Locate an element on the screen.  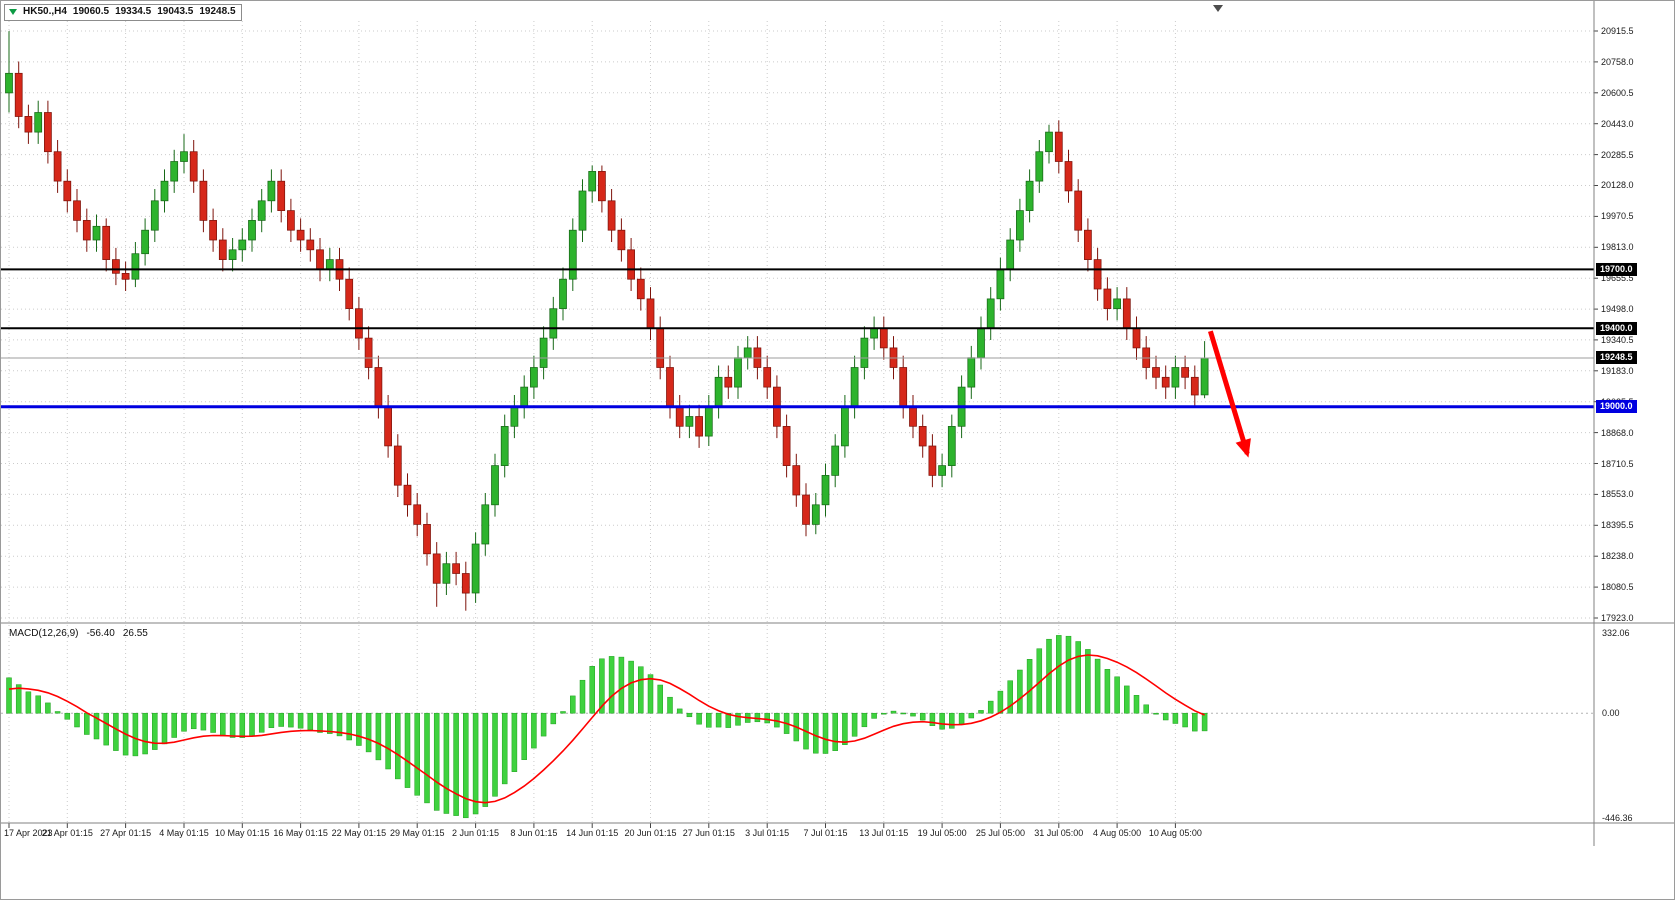
macd-scale-min: -446.36 is located at coordinates (1617, 818).